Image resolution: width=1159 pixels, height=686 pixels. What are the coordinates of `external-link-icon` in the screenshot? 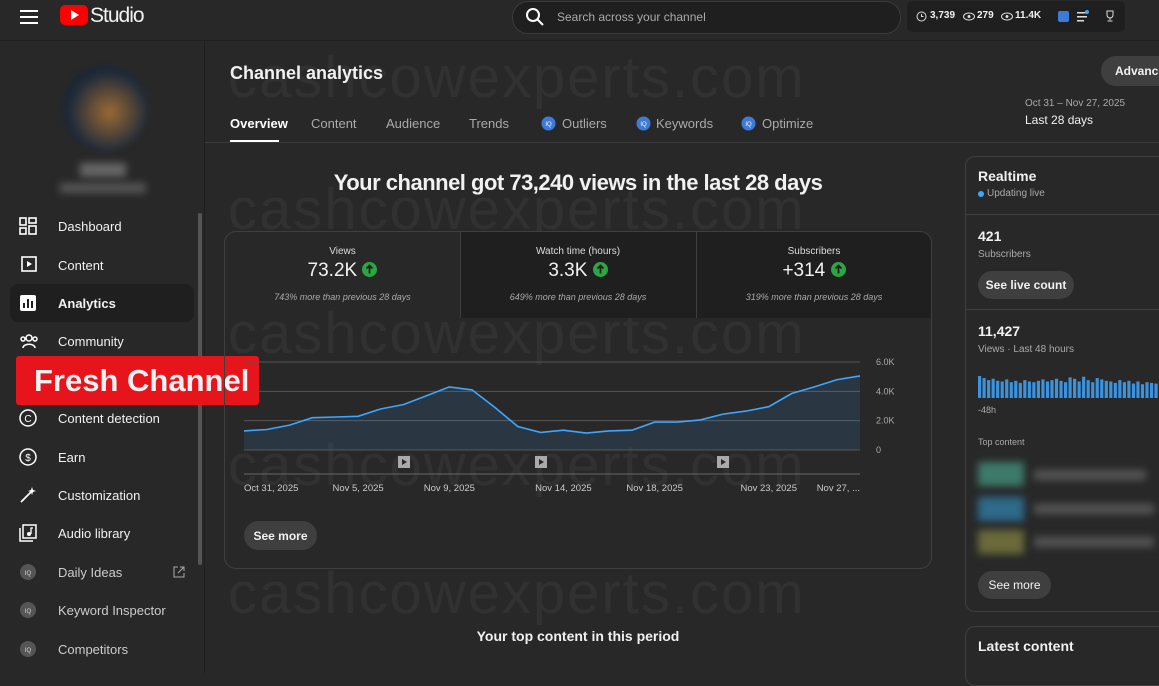 It's located at (179, 572).